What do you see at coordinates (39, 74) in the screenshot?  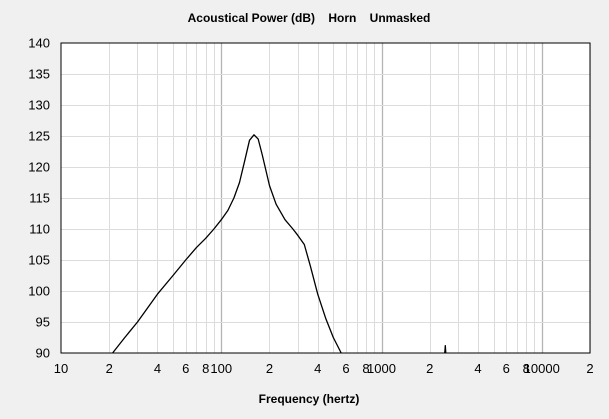 I see `y-tick-label: 135` at bounding box center [39, 74].